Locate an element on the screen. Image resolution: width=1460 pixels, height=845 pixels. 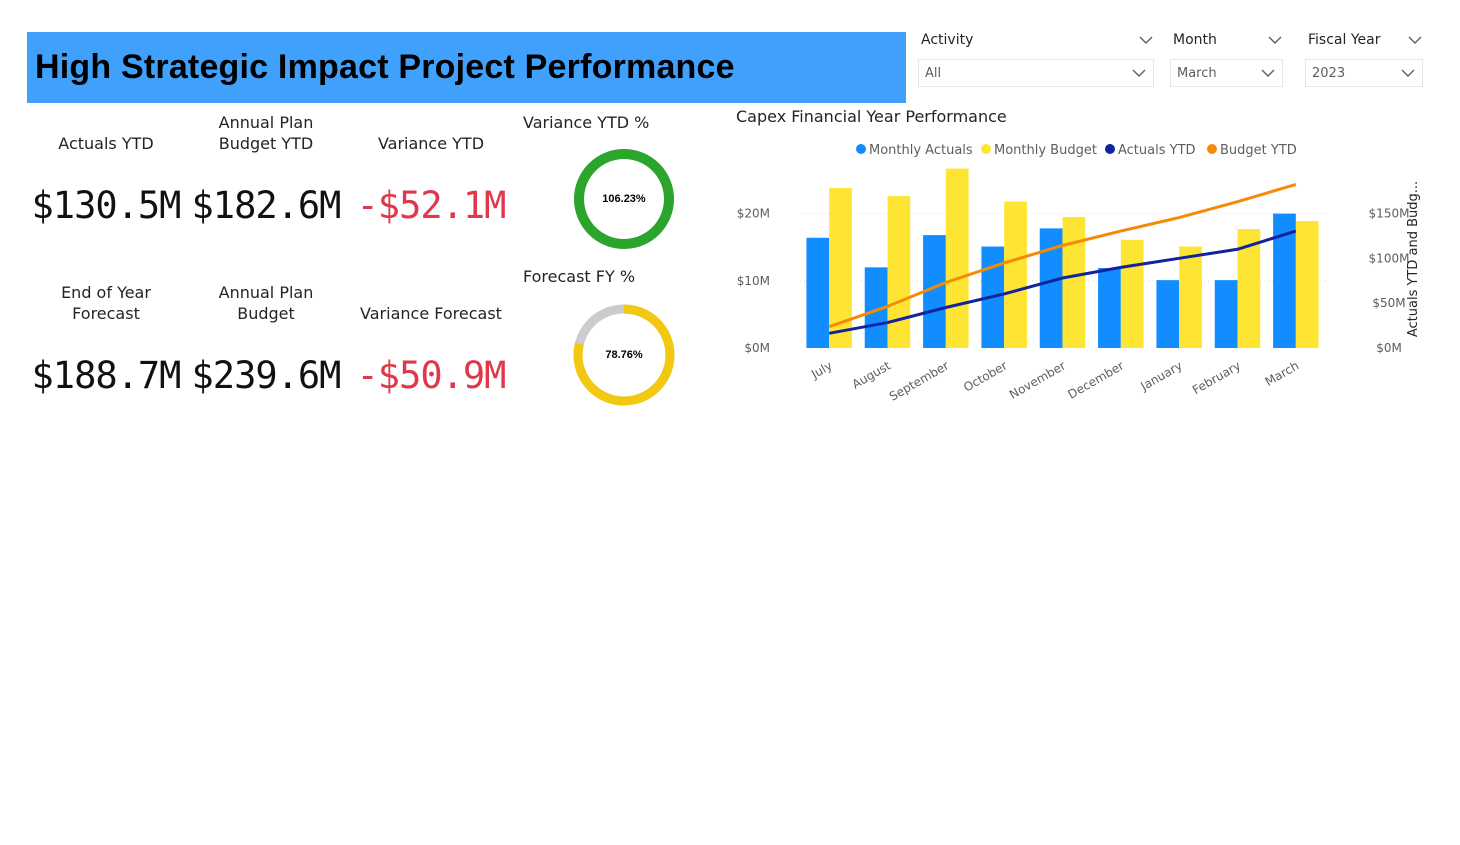
month-dropdown: March is located at coordinates (1226, 73).